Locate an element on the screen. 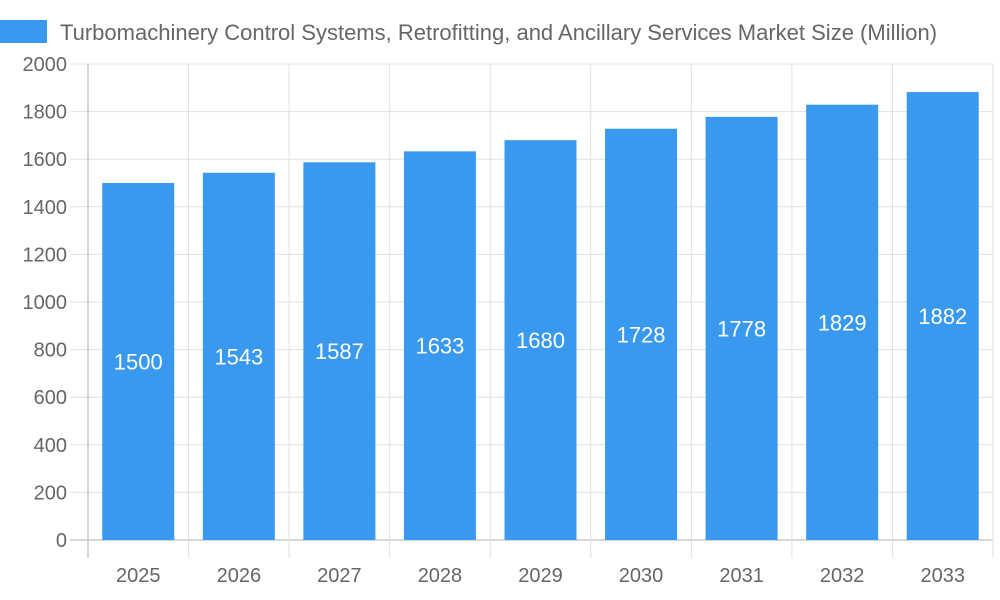 The width and height of the screenshot is (1000, 600). y-tick-label: 400 is located at coordinates (50, 446).